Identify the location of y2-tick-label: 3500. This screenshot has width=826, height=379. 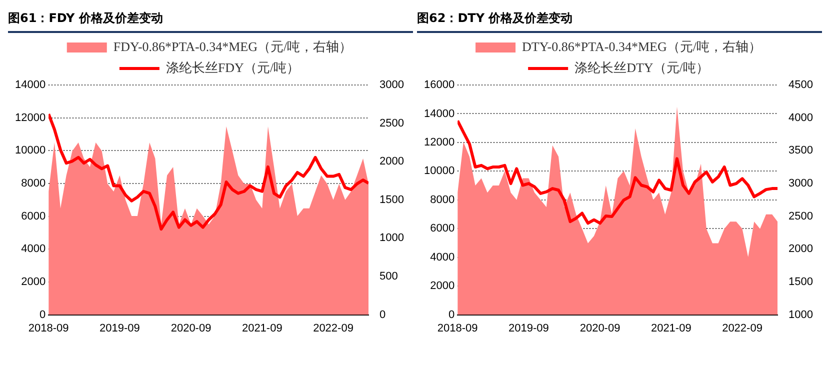
(801, 150).